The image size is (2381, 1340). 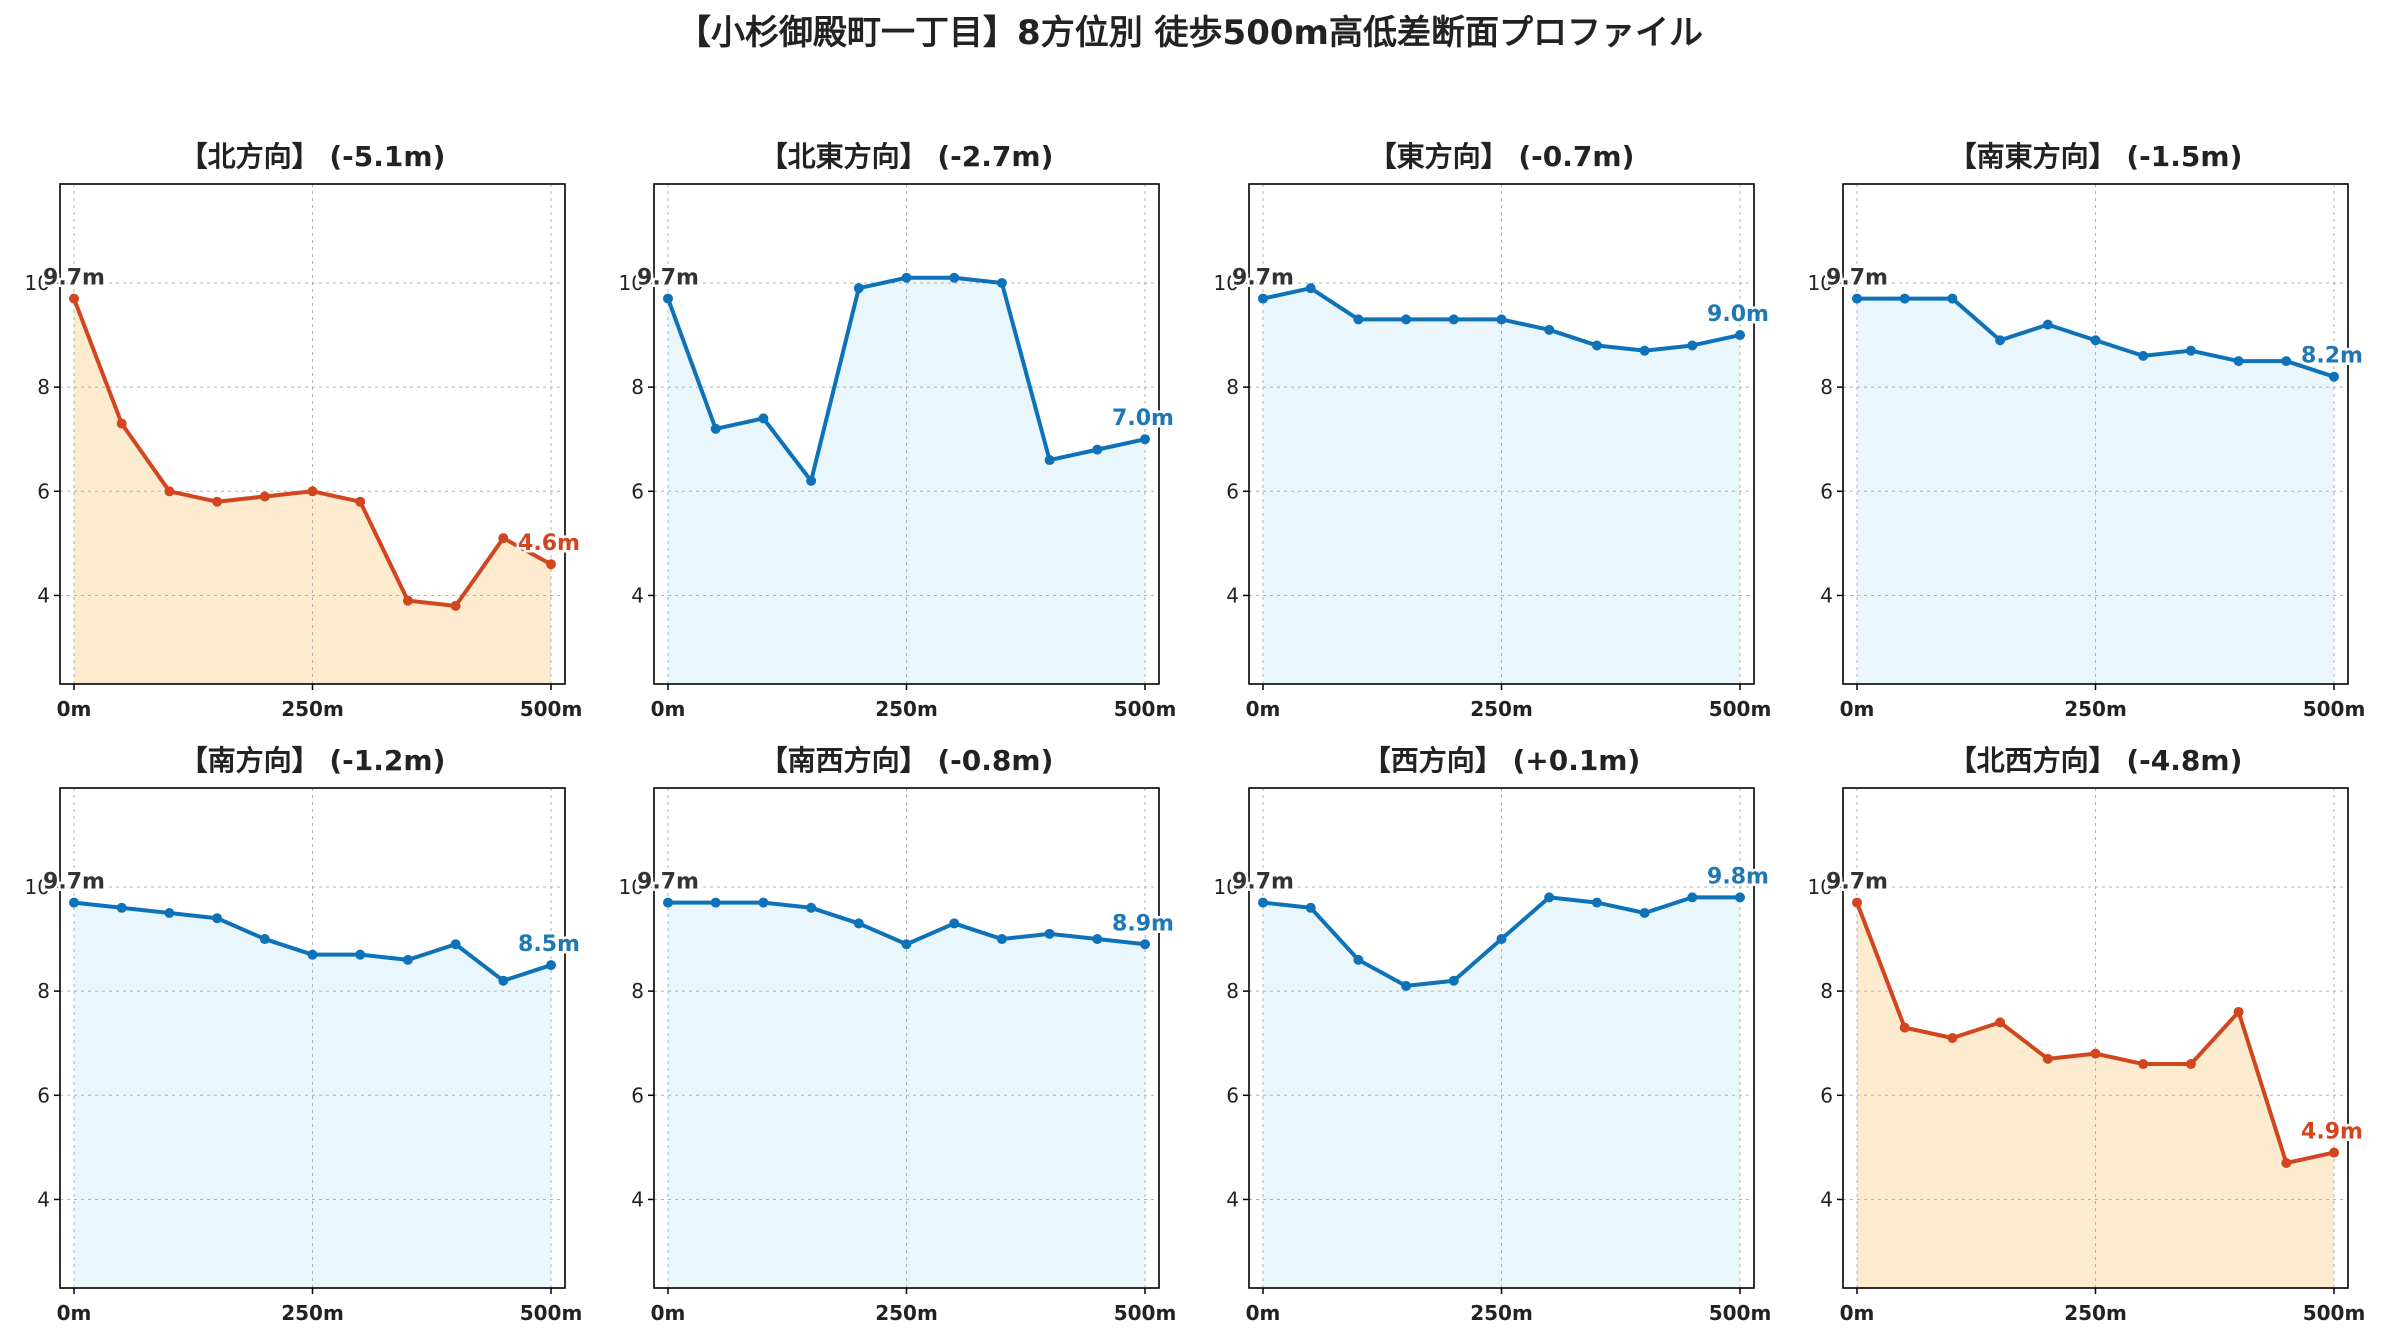 I want to click on chart-panel: 【北東方向】 (-2.7m) 0m 250m 500m 4 6 8 109.7m 7.0m, so click(x=898, y=430).